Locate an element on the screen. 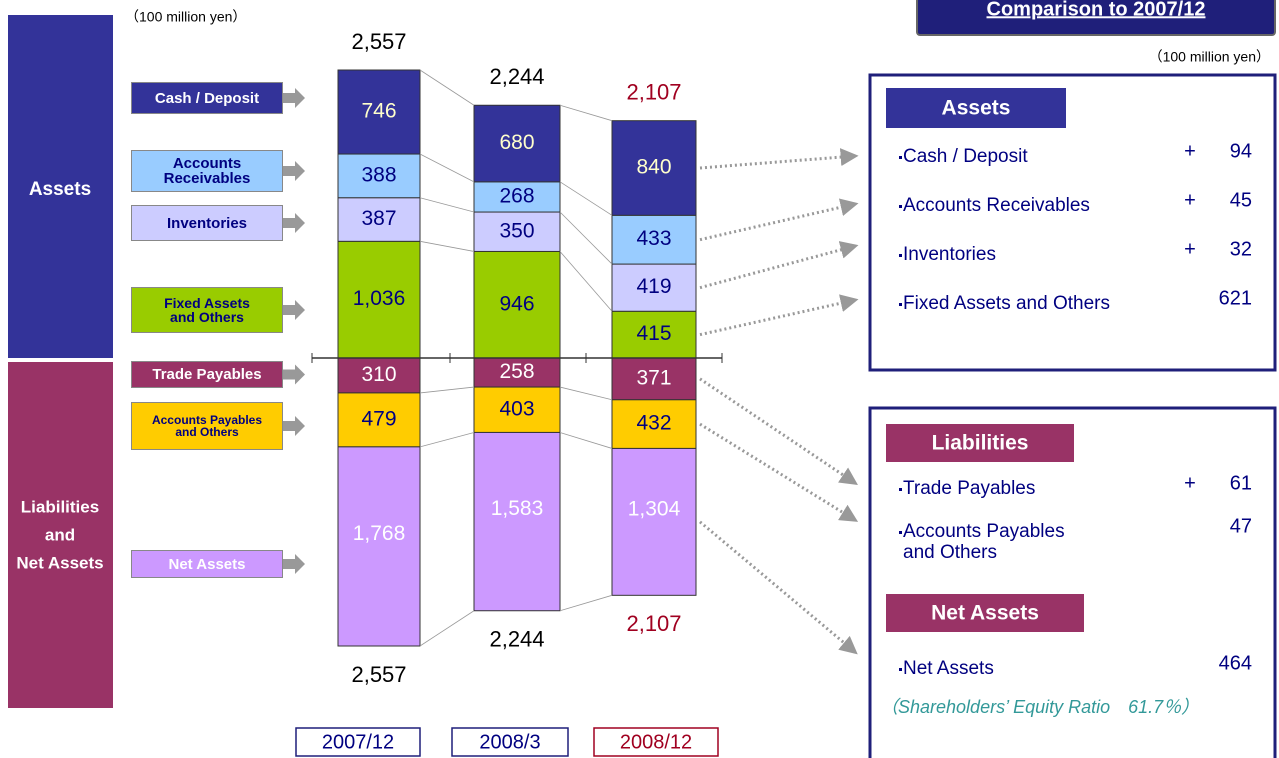 This screenshot has height=758, width=1279. change-value: 47 is located at coordinates (1241, 526).